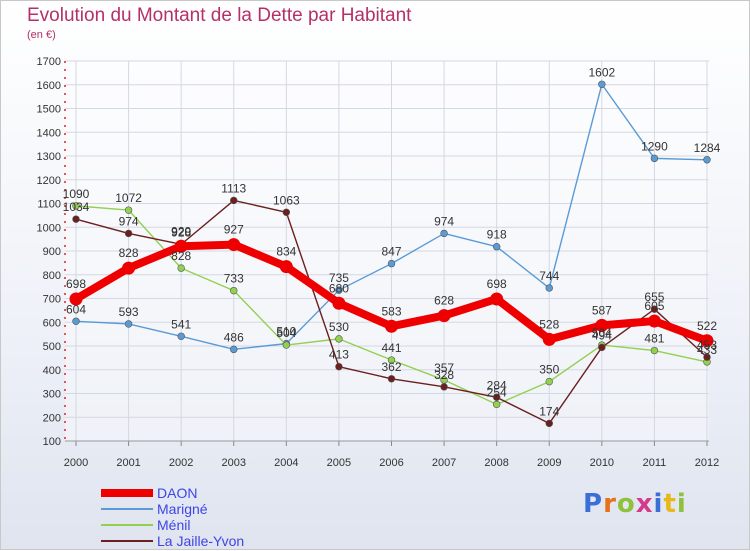 The width and height of the screenshot is (750, 551). What do you see at coordinates (654, 339) in the screenshot?
I see `data-label-m-nil: 481` at bounding box center [654, 339].